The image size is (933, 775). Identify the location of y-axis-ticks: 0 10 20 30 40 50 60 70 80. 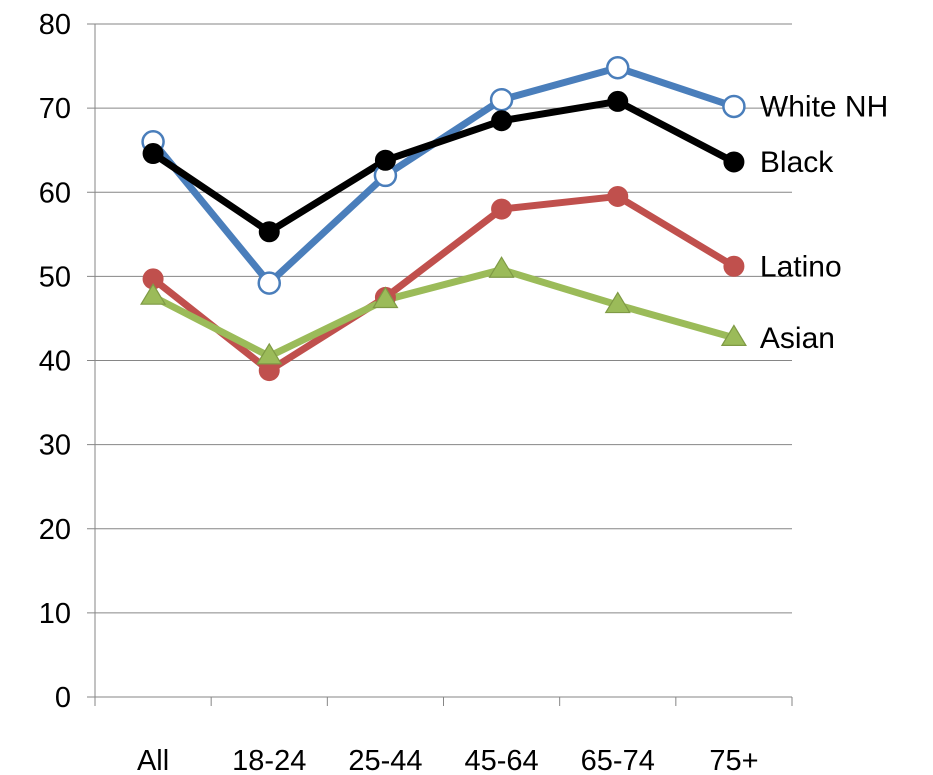
(67, 361).